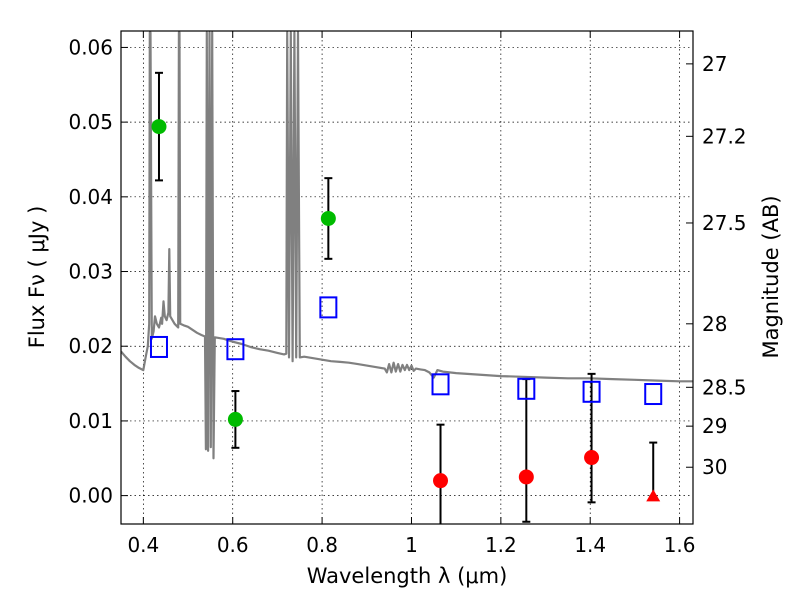 The height and width of the screenshot is (600, 800). Describe the element at coordinates (407, 576) in the screenshot. I see `x-axis-label: Wavelength λ (μm)` at that location.